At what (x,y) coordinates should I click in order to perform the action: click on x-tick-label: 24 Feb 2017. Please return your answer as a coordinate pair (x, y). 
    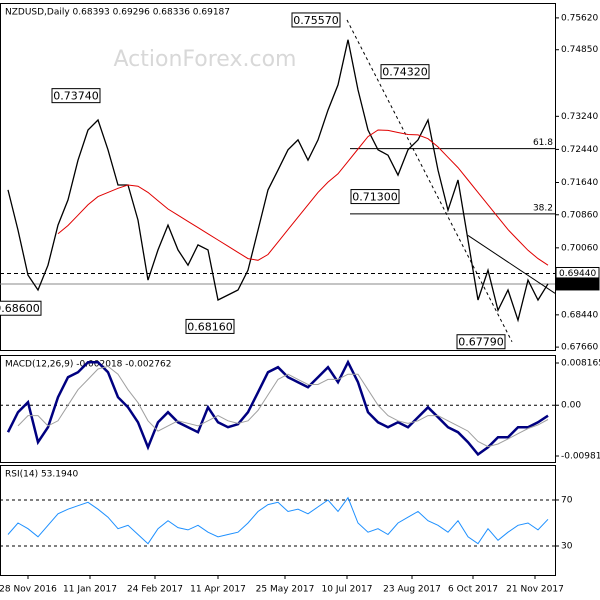
    Looking at the image, I should click on (155, 590).